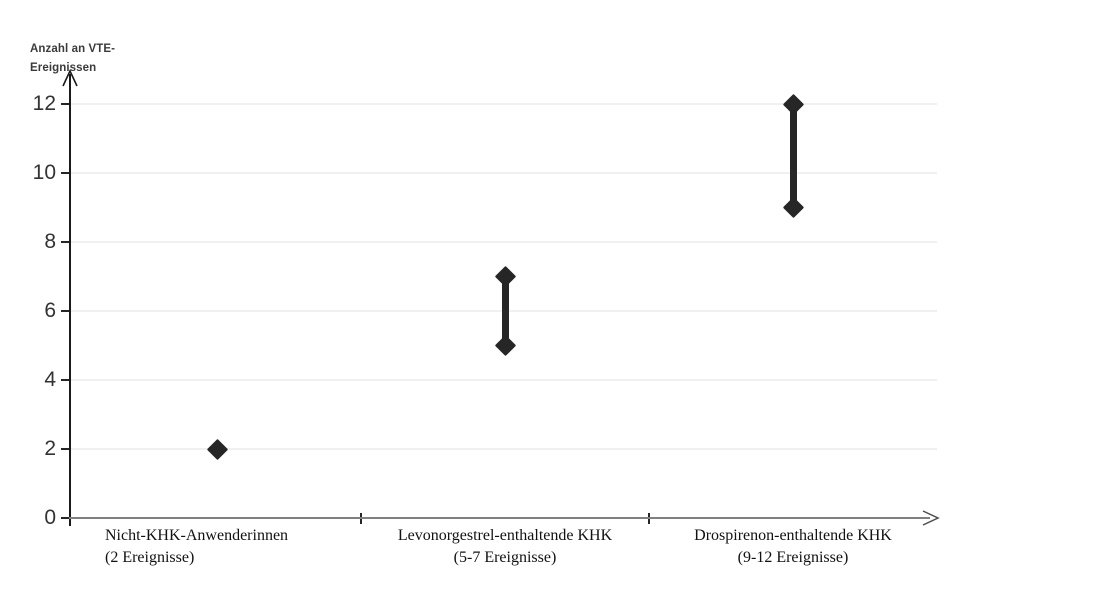  What do you see at coordinates (70, 78) in the screenshot?
I see `y-axis-arrow-icon` at bounding box center [70, 78].